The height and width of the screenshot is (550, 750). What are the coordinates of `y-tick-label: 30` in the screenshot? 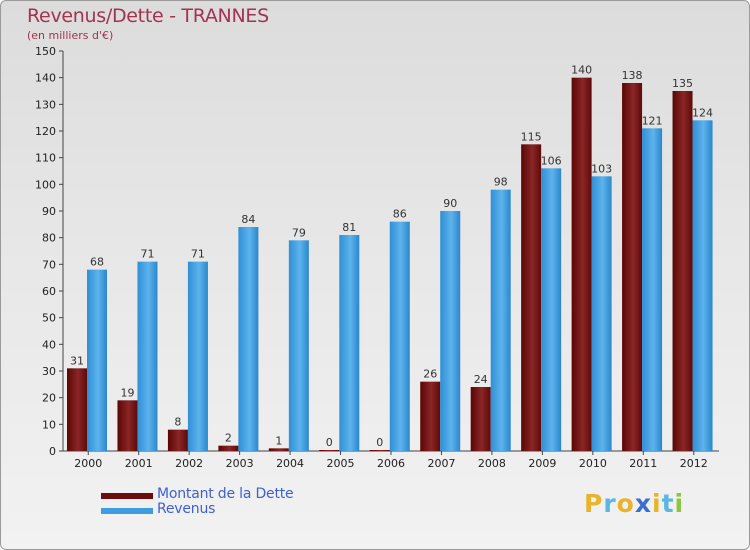 It's located at (49, 371).